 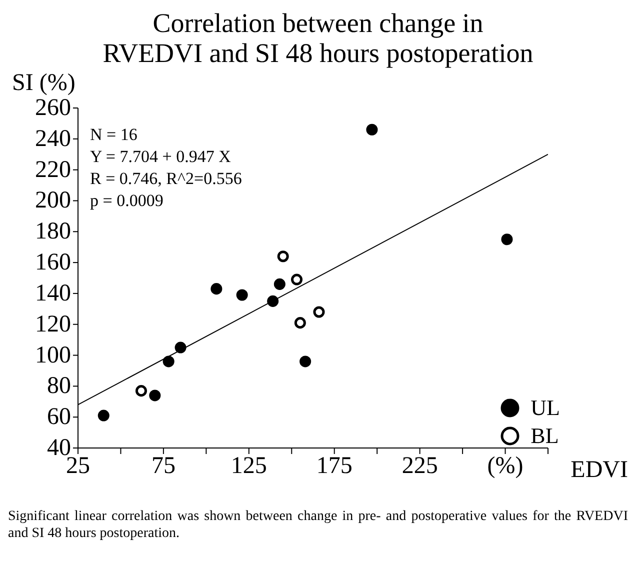 I want to click on legend-label: BL, so click(x=544, y=436).